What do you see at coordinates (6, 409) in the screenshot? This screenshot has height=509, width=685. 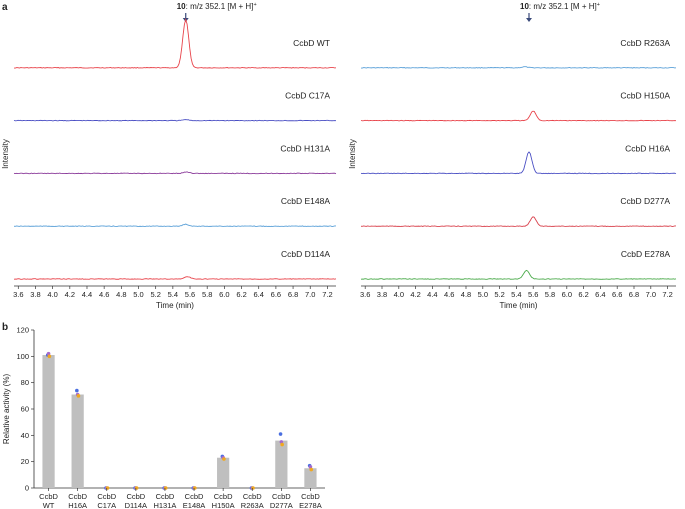 I see `y-axis-label: Relative activity (%)` at bounding box center [6, 409].